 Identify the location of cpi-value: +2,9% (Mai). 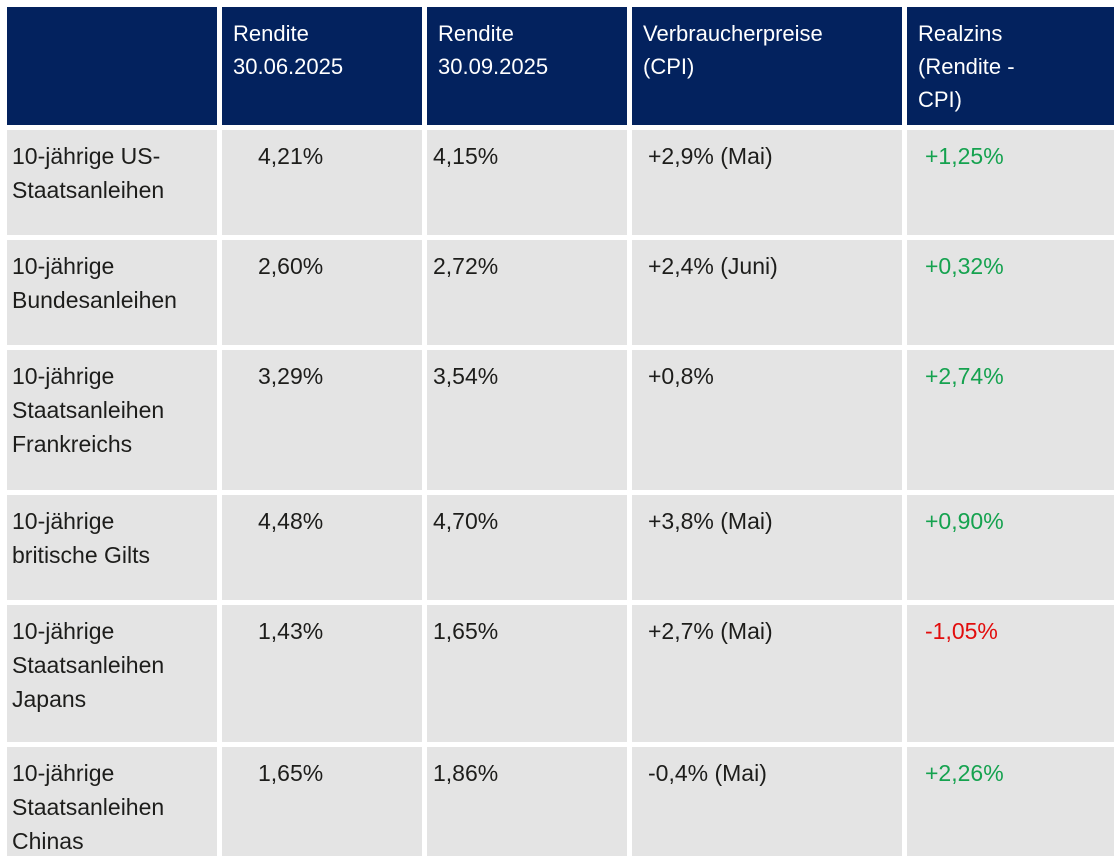
(767, 182).